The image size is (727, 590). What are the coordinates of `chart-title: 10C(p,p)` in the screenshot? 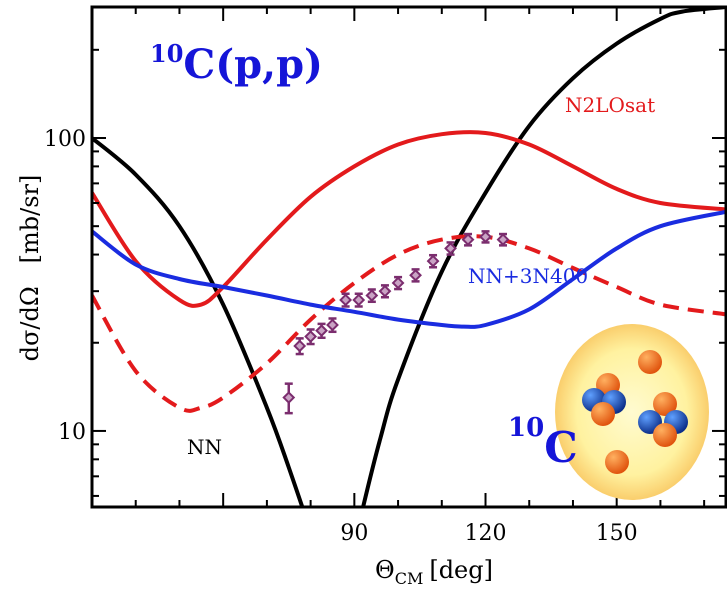 It's located at (236, 63).